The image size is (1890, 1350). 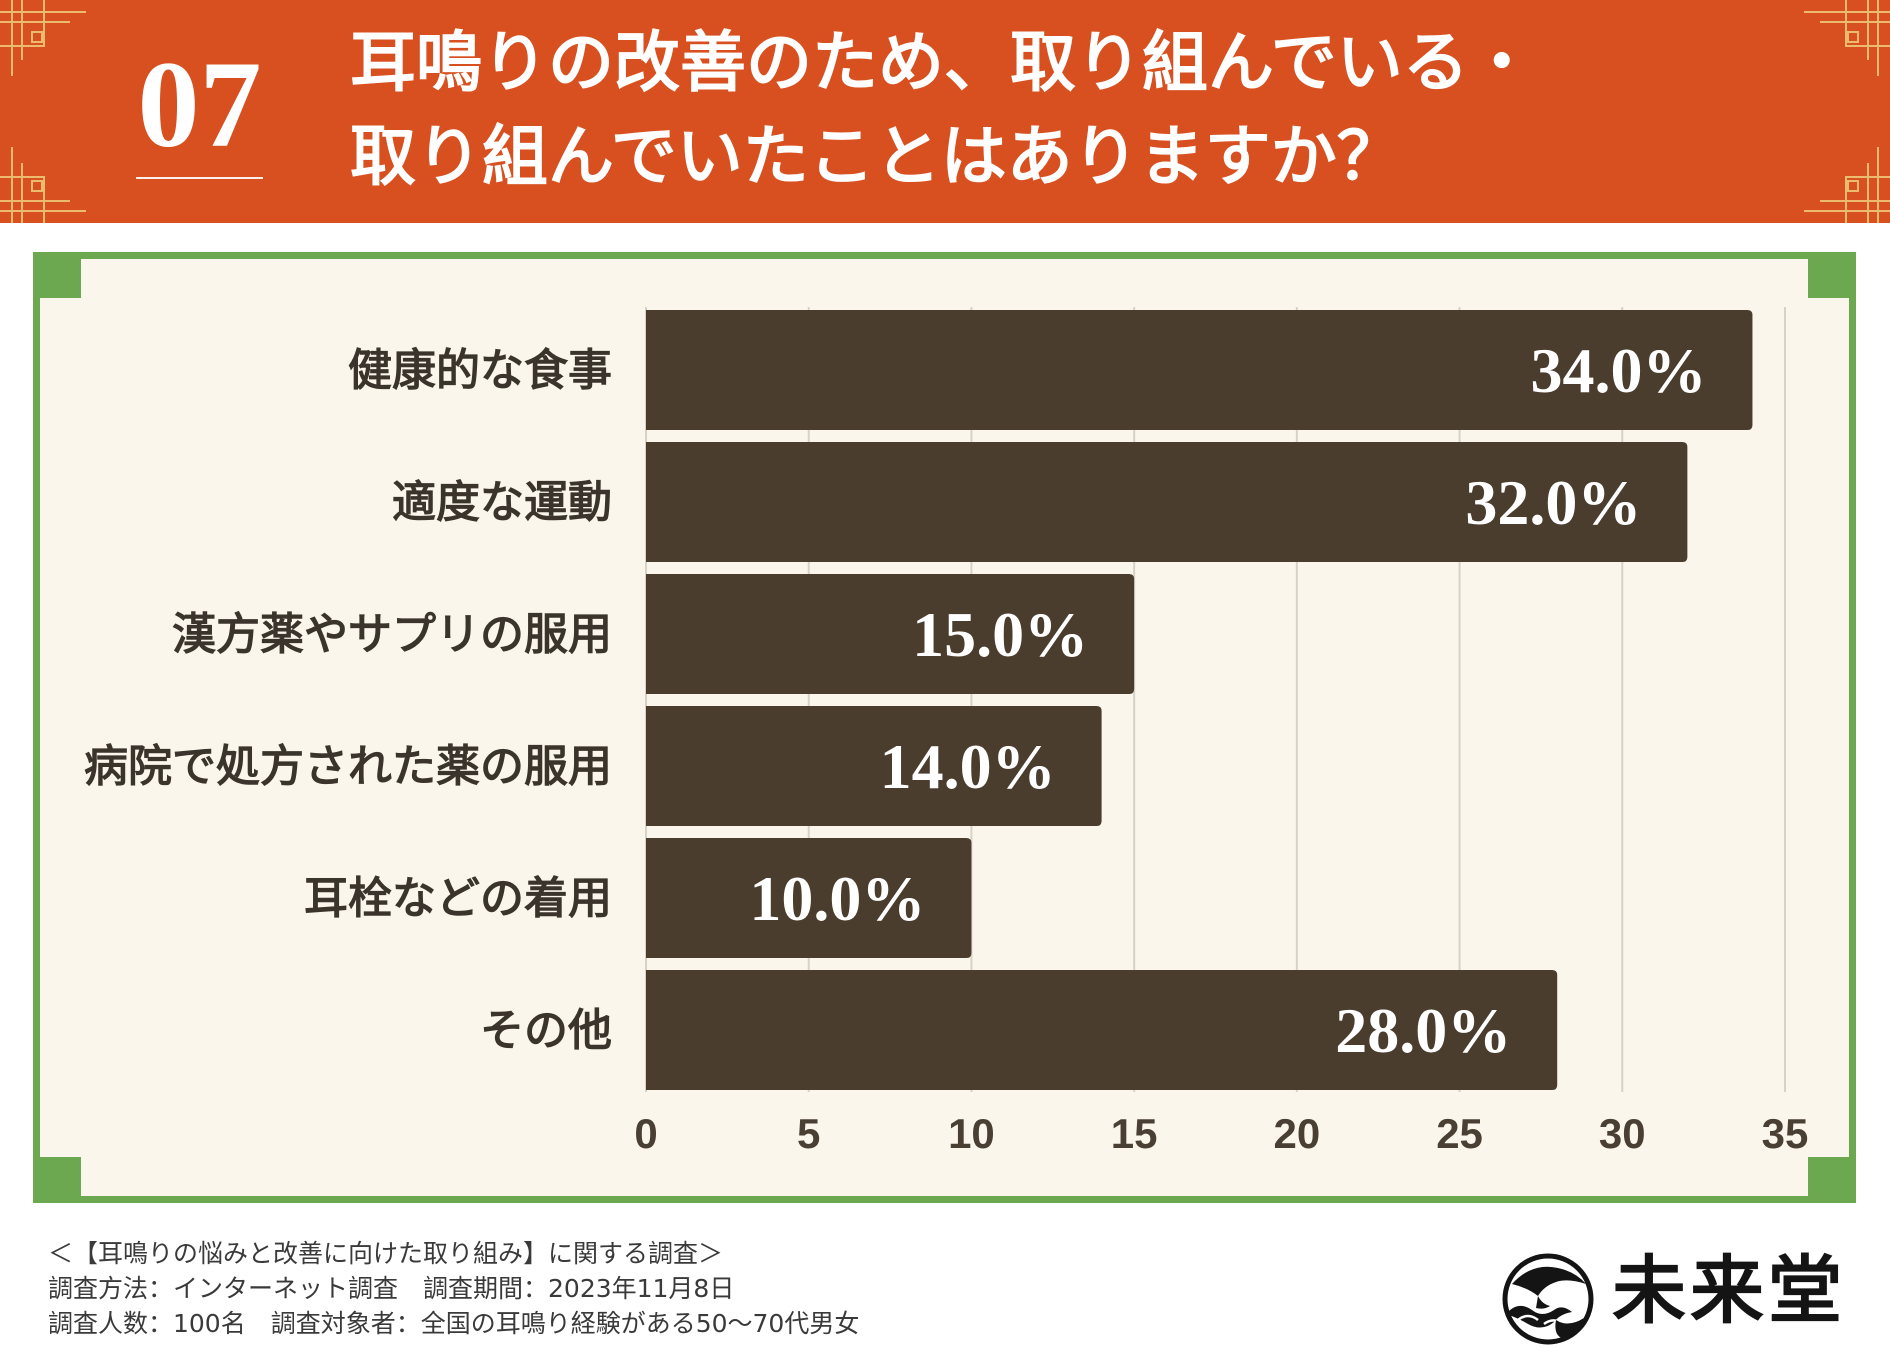 What do you see at coordinates (942, 62) in the screenshot?
I see `question-title-line-1: 耳鳴りの改善のため、取り組んでいる・` at bounding box center [942, 62].